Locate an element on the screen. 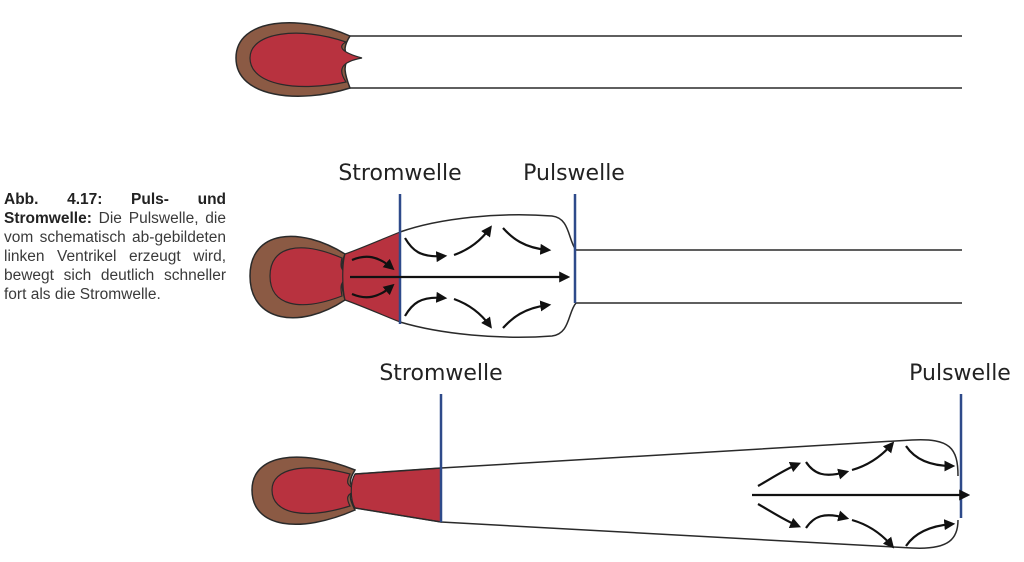 Image resolution: width=1024 pixels, height=562 pixels. label-stromwelle-mid: Stromwelle is located at coordinates (399, 173).